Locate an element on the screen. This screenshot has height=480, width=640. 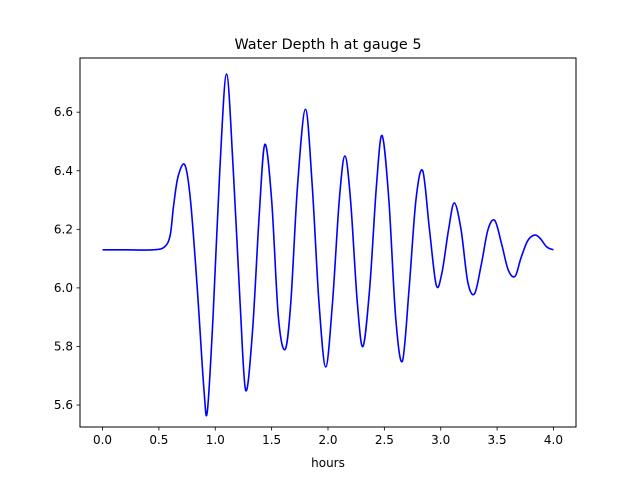
x-axis-label: hours is located at coordinates (328, 463).